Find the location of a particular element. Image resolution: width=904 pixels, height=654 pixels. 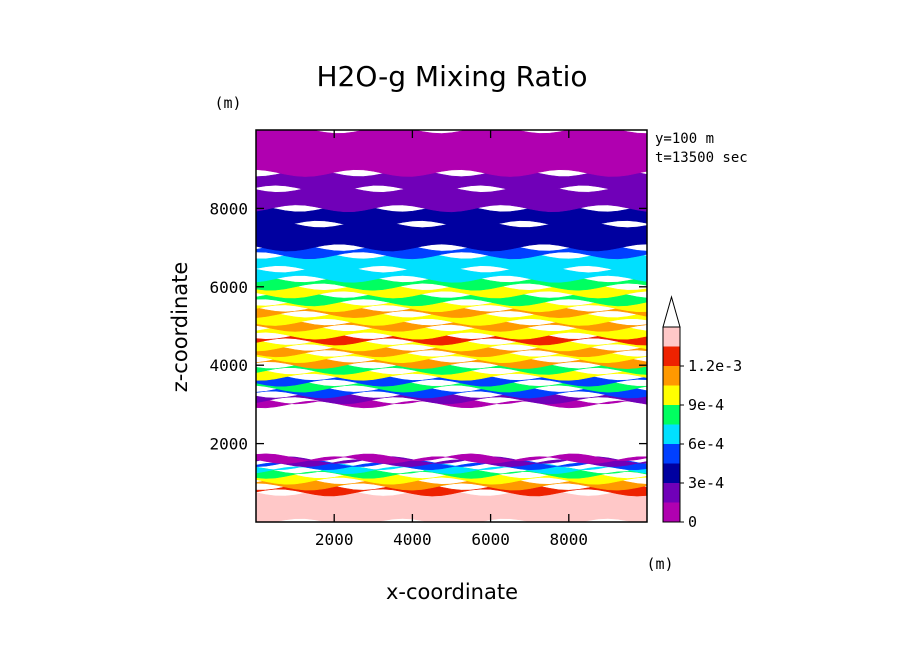

y-tick-label: 4000 is located at coordinates (228, 365).